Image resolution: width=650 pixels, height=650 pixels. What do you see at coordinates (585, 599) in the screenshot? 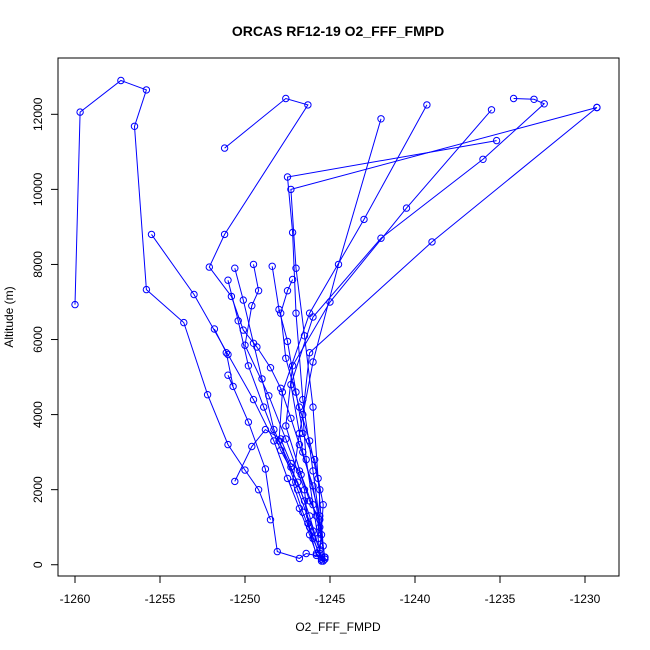
I see `x-tick-label: -1230` at bounding box center [585, 599].